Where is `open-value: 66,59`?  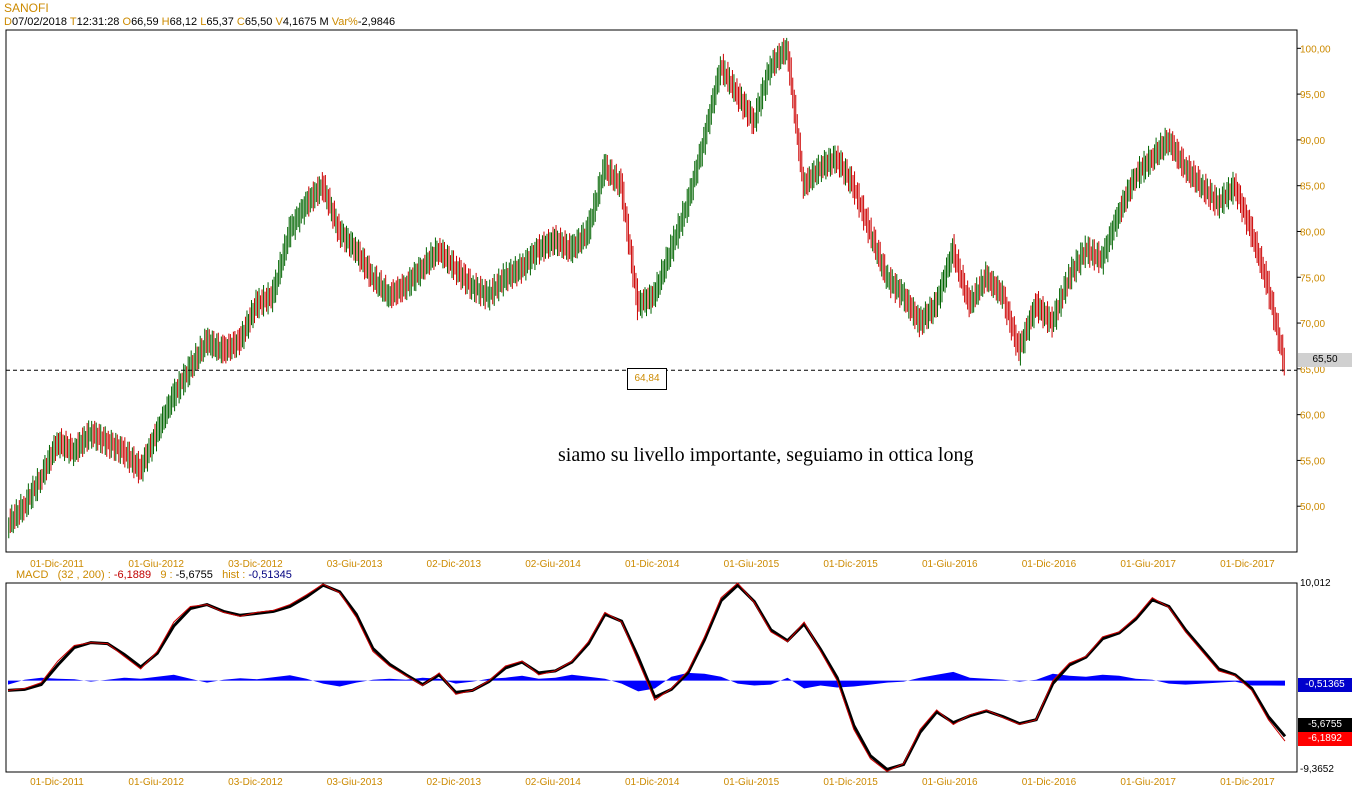 open-value: 66,59 is located at coordinates (145, 22).